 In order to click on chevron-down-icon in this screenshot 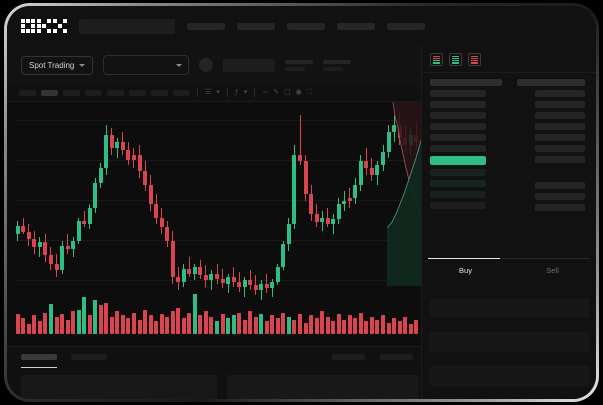, I will do `click(82, 65)`.